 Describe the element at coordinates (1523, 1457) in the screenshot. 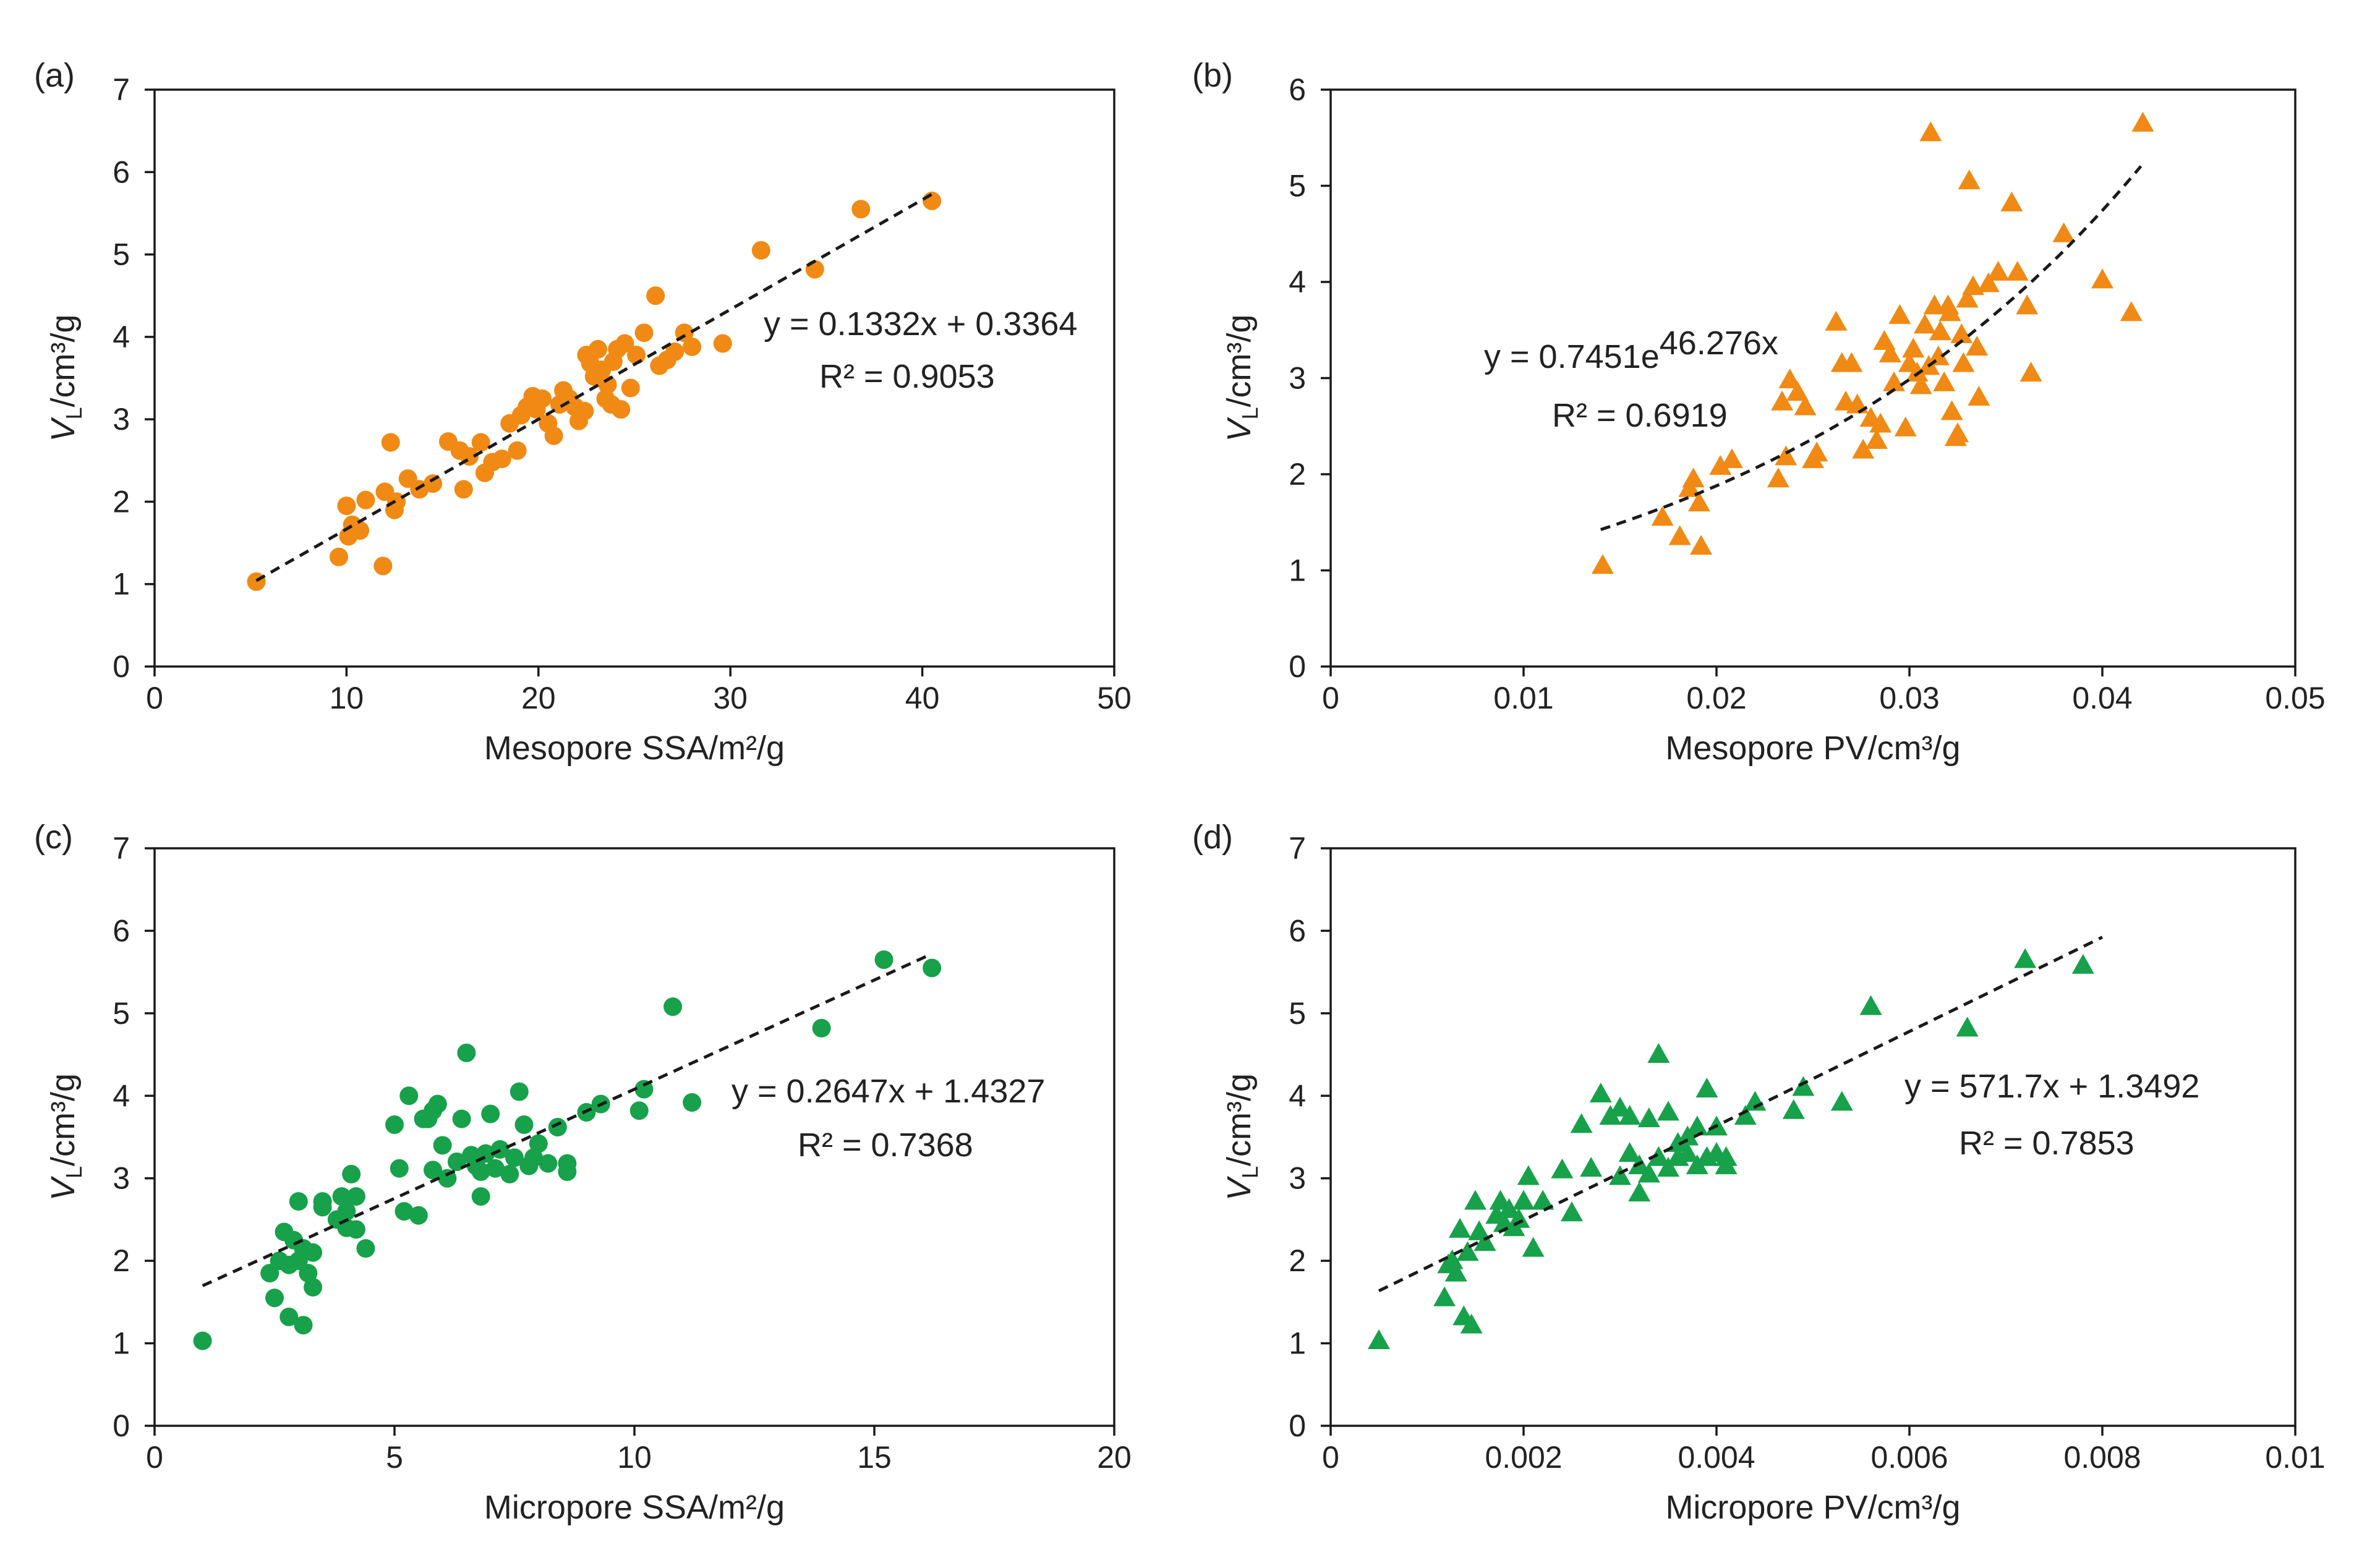

I see `x-tick-label: 0.002` at that location.